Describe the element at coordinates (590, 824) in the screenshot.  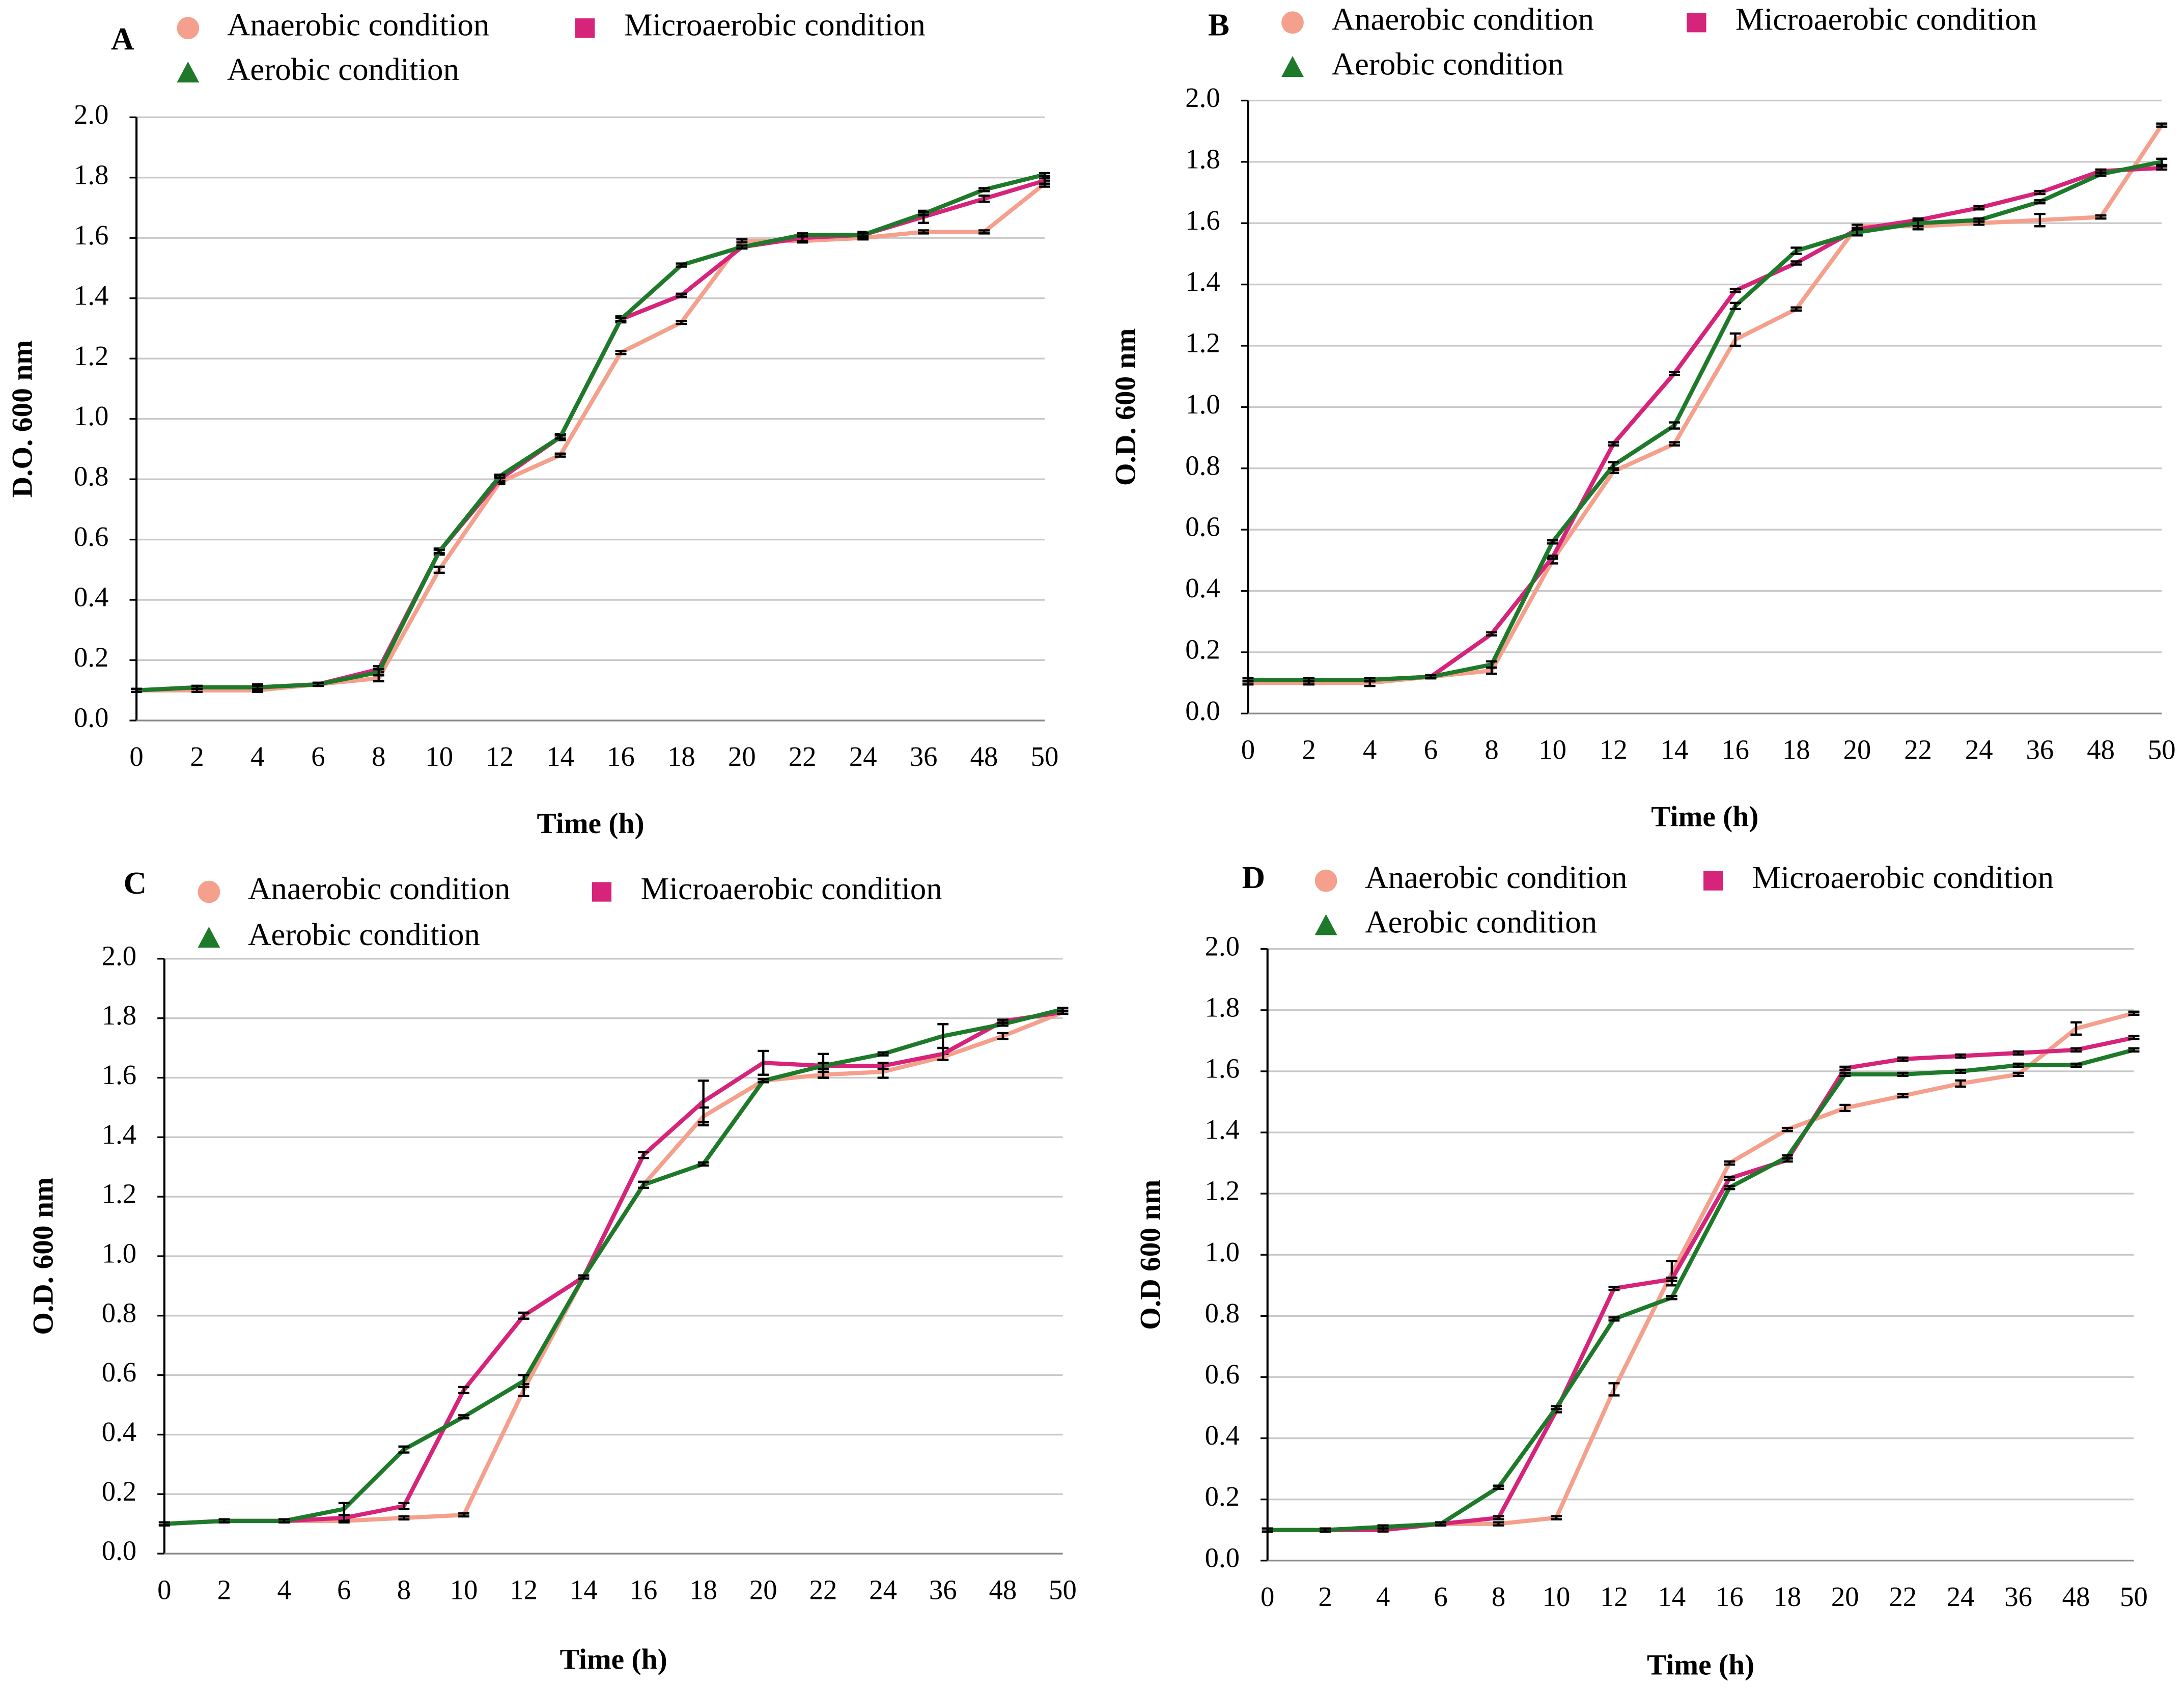
I see `x-axis-label: Time (h)` at that location.